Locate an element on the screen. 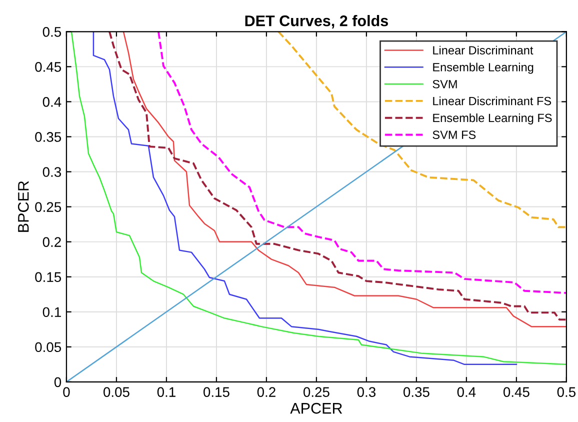 The image size is (578, 422). legend-label: Ensemble Learning FS is located at coordinates (492, 118).